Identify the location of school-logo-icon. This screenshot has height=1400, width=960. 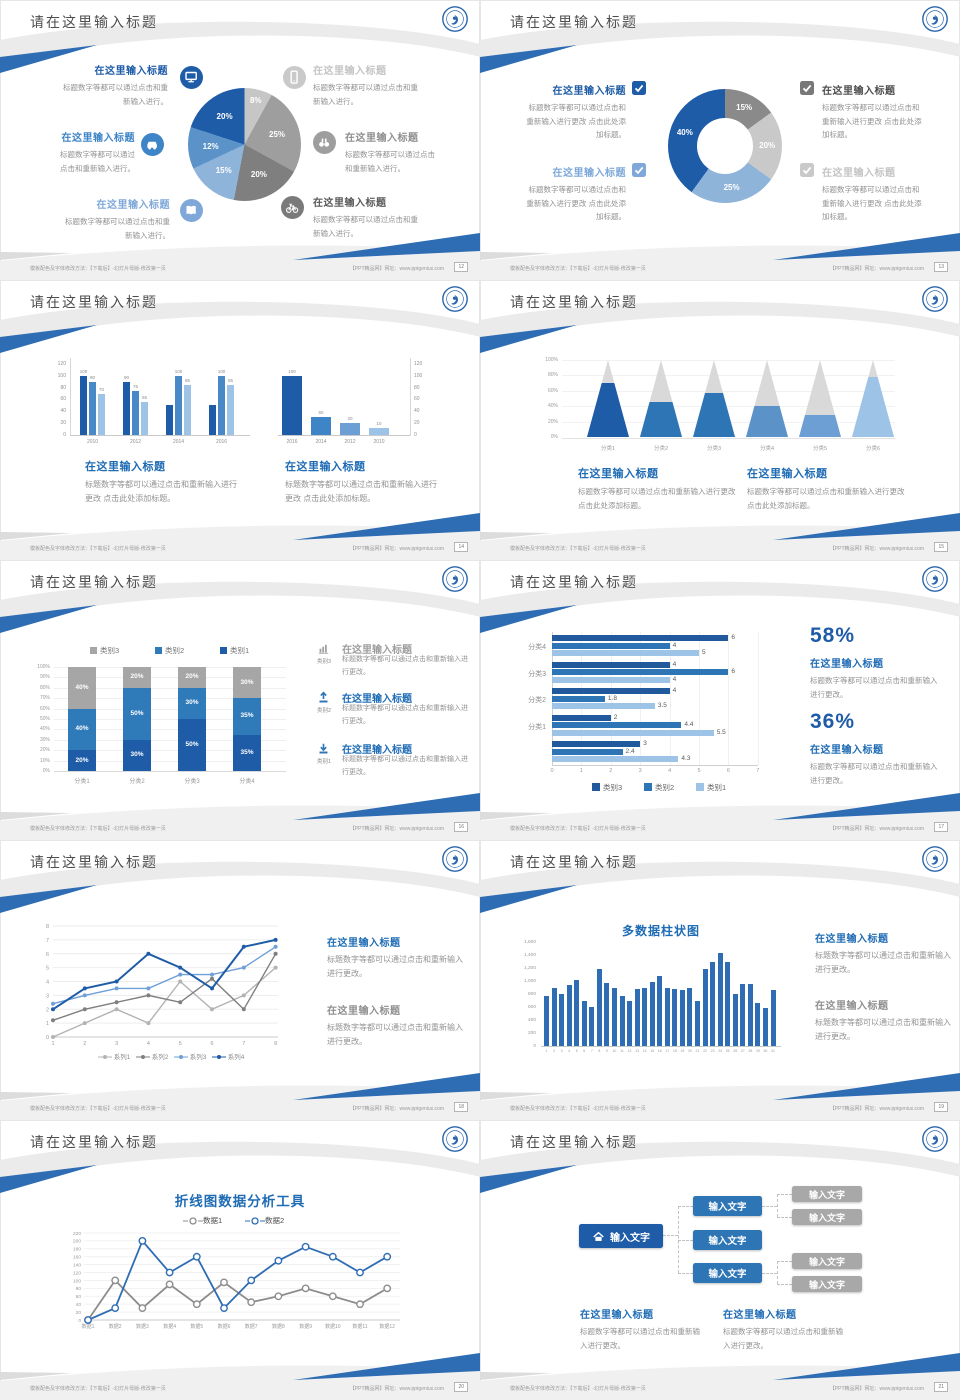
(455, 299).